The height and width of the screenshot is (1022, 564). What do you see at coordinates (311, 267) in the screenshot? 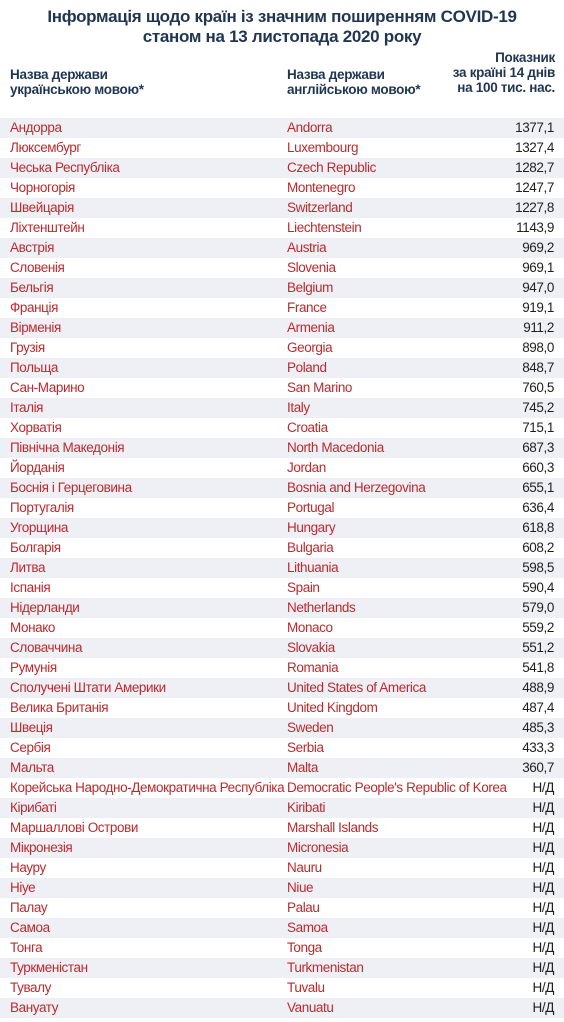
I see `country-name-english: Slovenia` at bounding box center [311, 267].